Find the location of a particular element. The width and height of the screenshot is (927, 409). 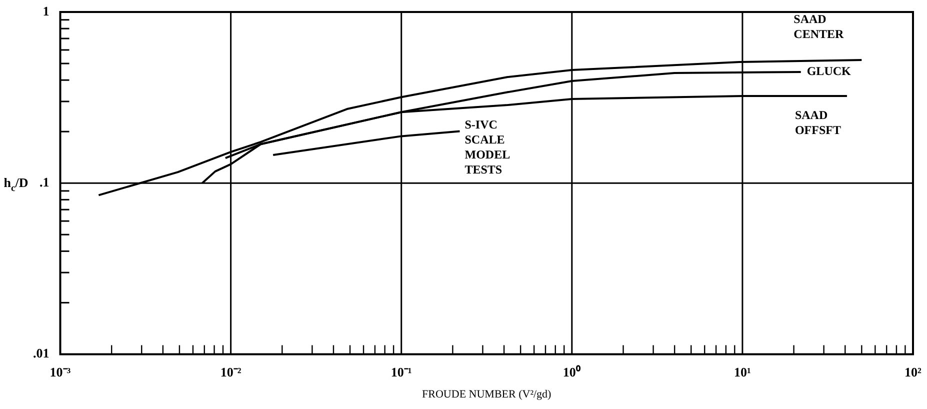

x-tick-label: 10⁻² is located at coordinates (231, 372).